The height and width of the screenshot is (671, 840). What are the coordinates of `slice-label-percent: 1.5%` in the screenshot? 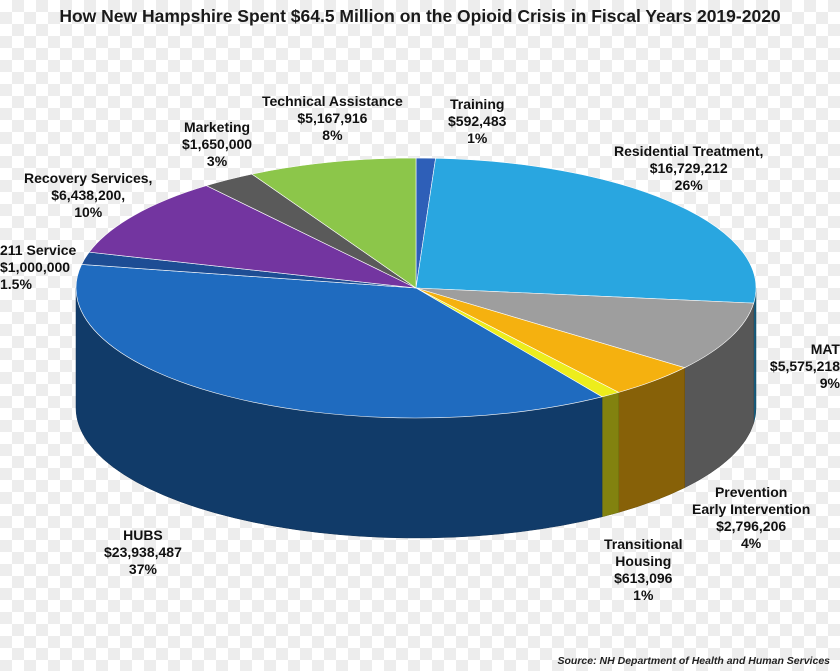 It's located at (16, 284).